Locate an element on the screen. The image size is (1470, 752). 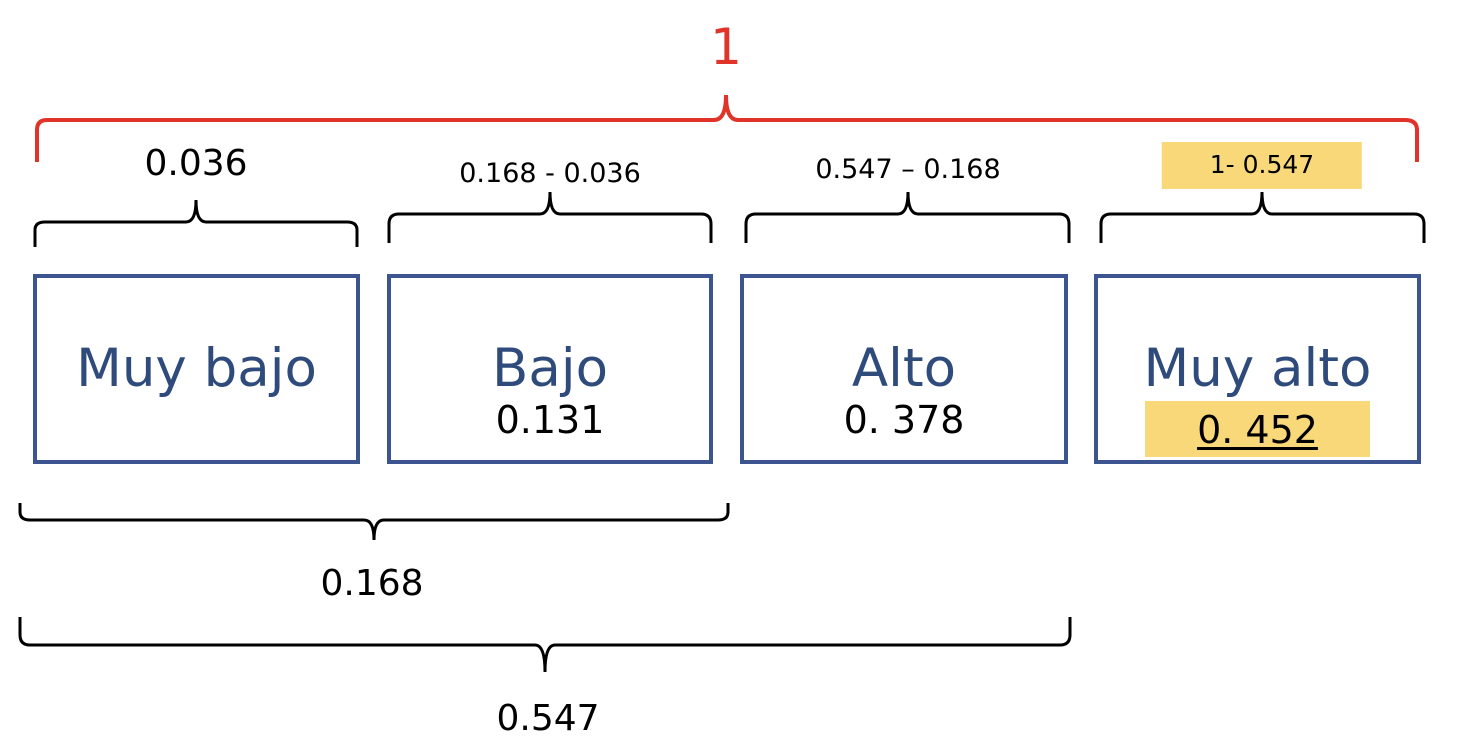
box-name-muy-alto: Muy alto is located at coordinates (1257, 368).